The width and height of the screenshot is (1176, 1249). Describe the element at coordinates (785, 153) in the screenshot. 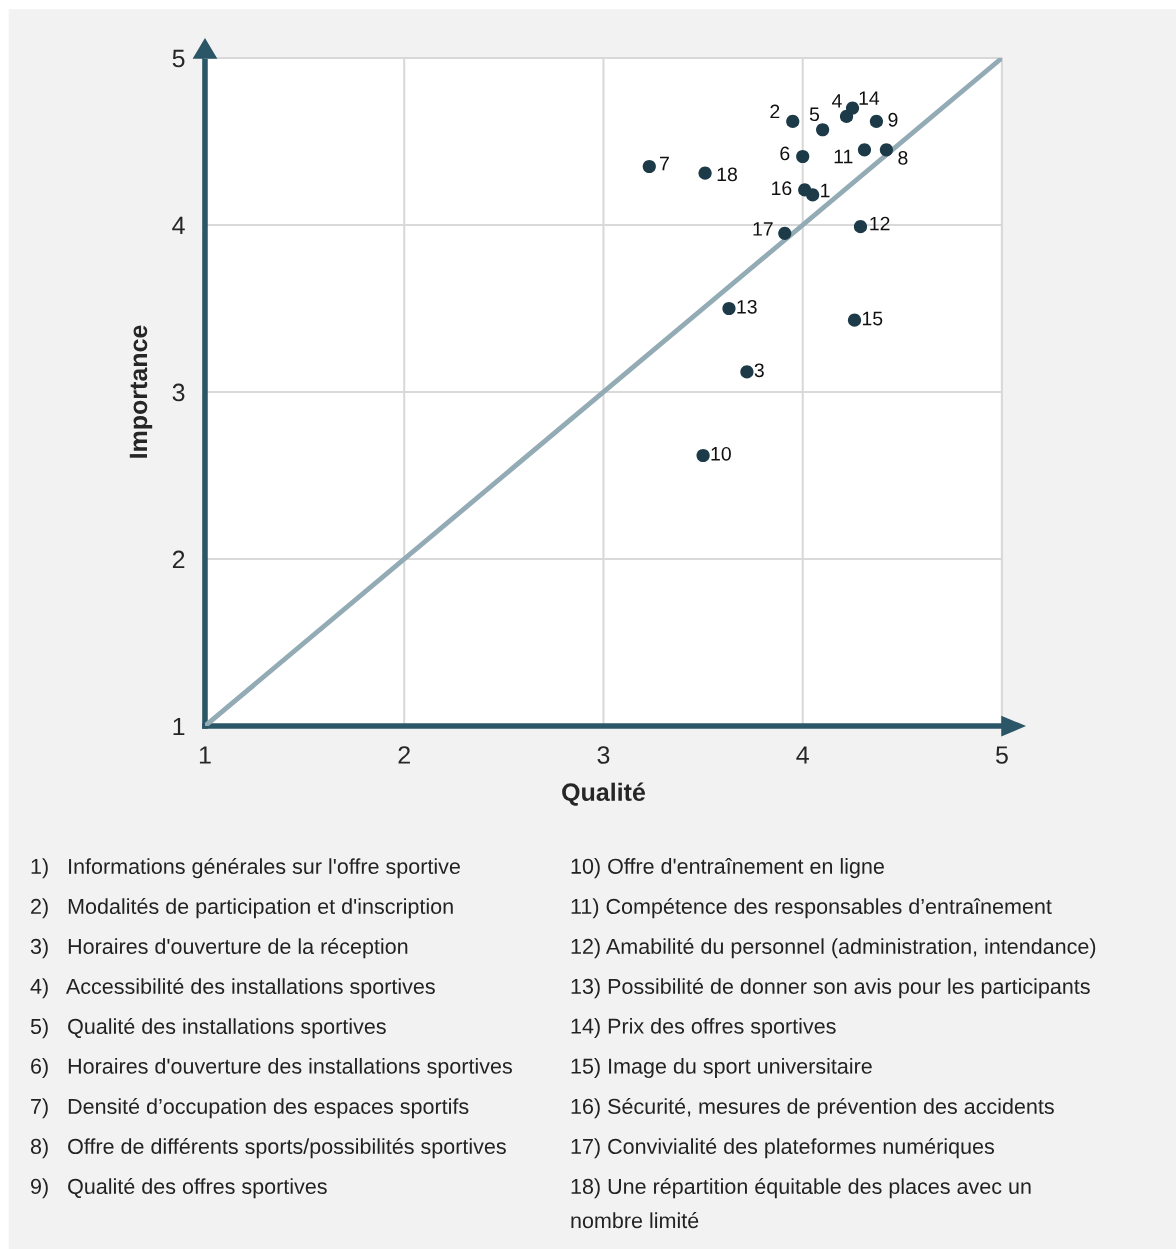

I see `annotation: 6` at that location.